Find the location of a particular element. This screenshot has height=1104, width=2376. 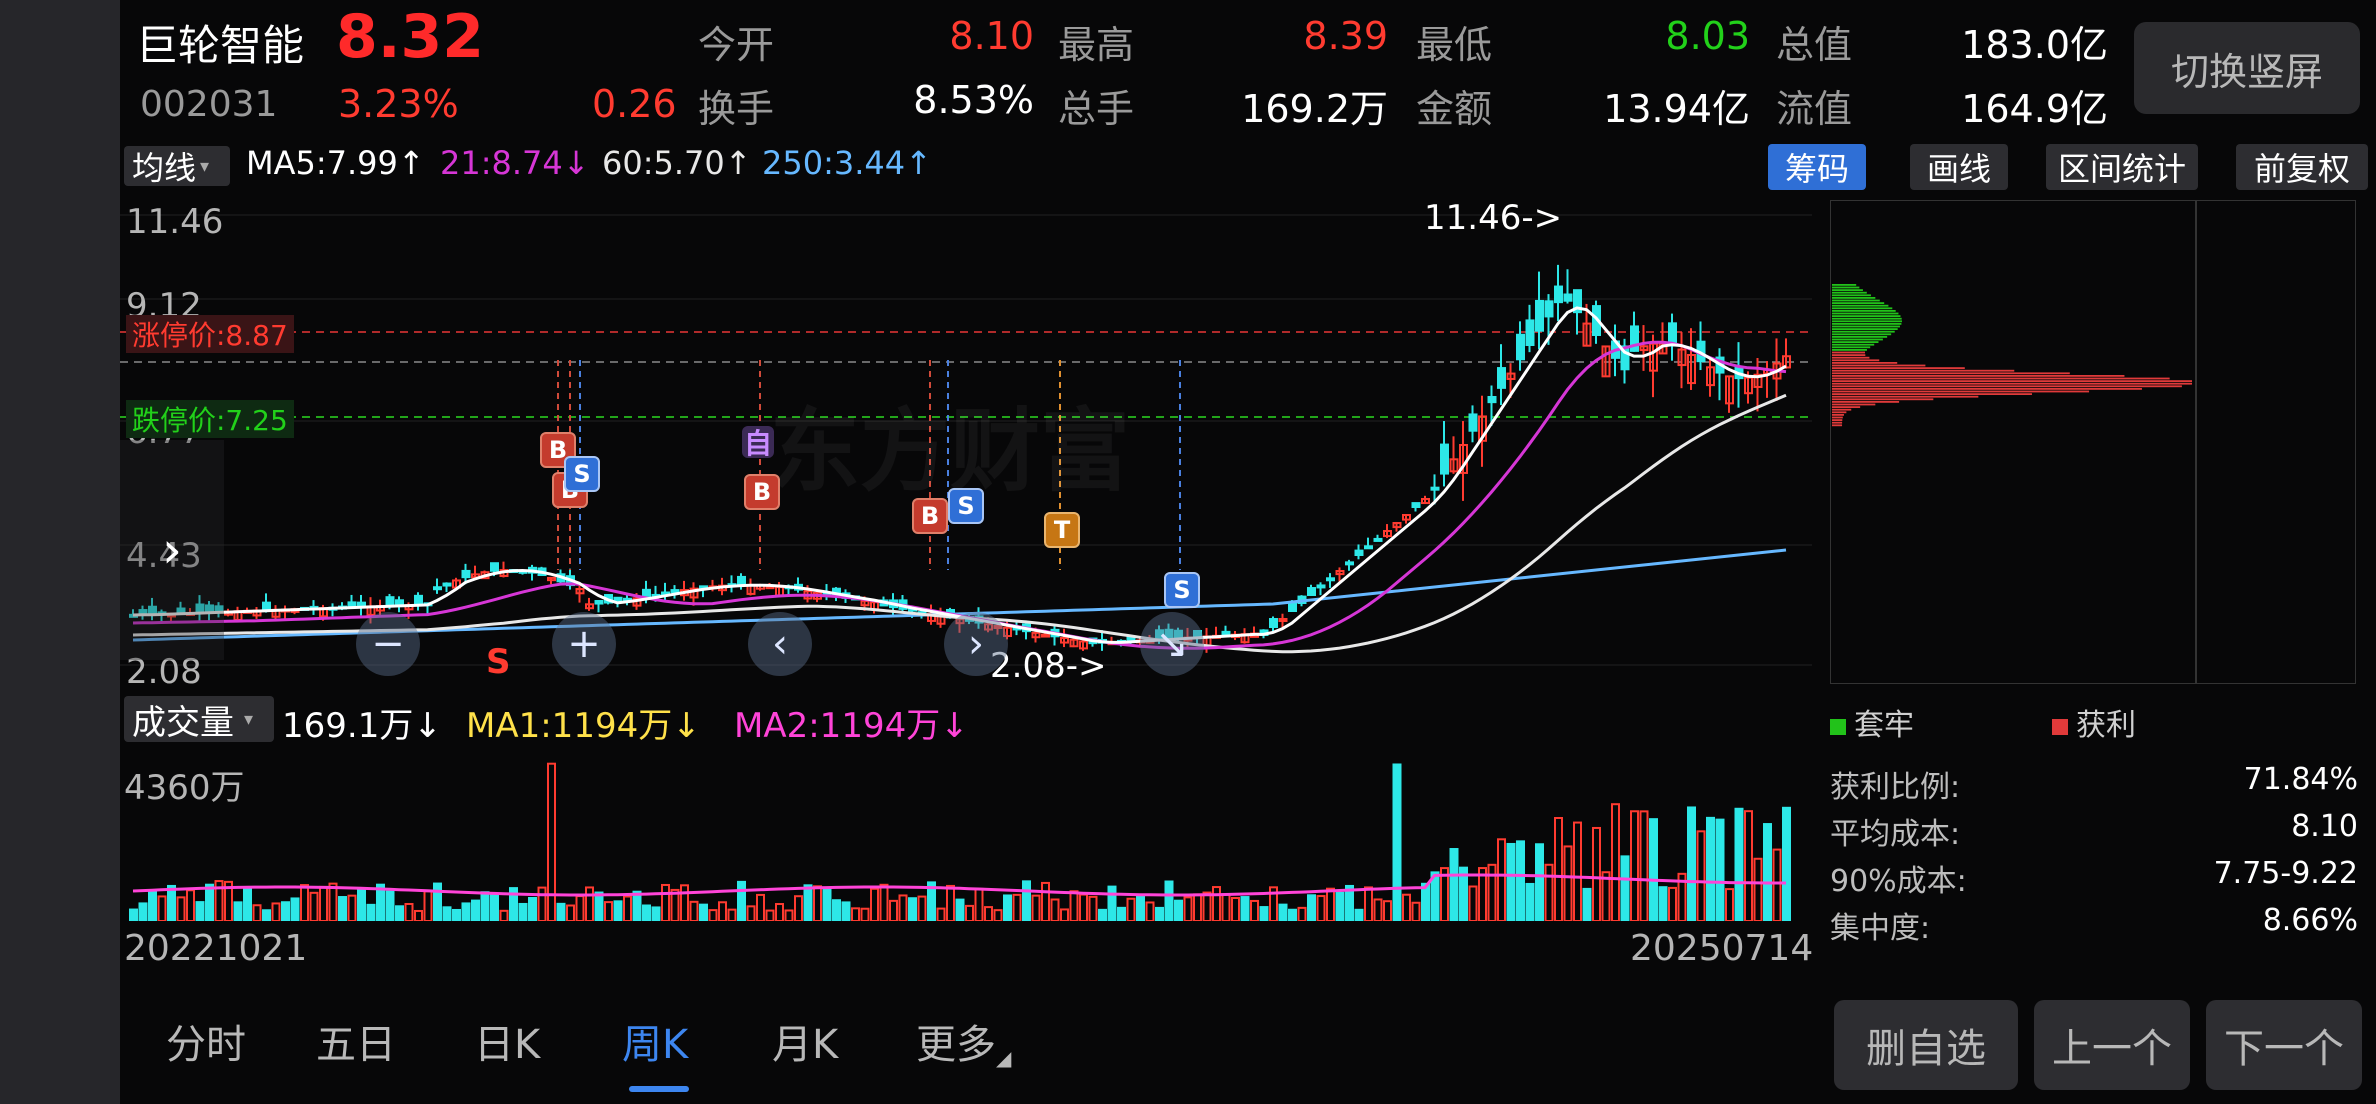

concentration-value: 8.66% is located at coordinates (2310, 920).